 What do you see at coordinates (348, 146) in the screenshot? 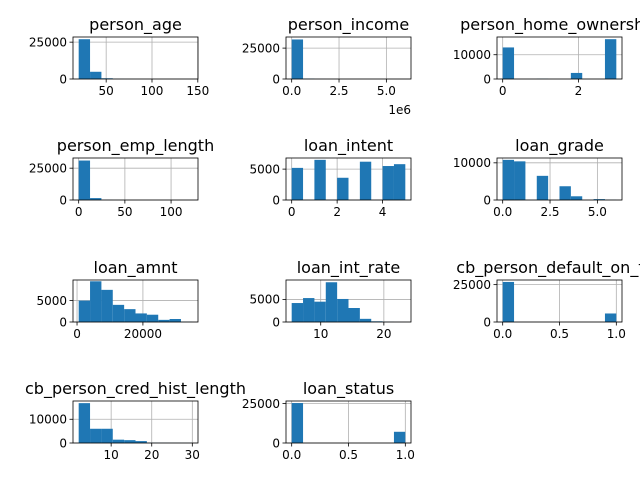
I see `subplot-title: loan_intent` at bounding box center [348, 146].